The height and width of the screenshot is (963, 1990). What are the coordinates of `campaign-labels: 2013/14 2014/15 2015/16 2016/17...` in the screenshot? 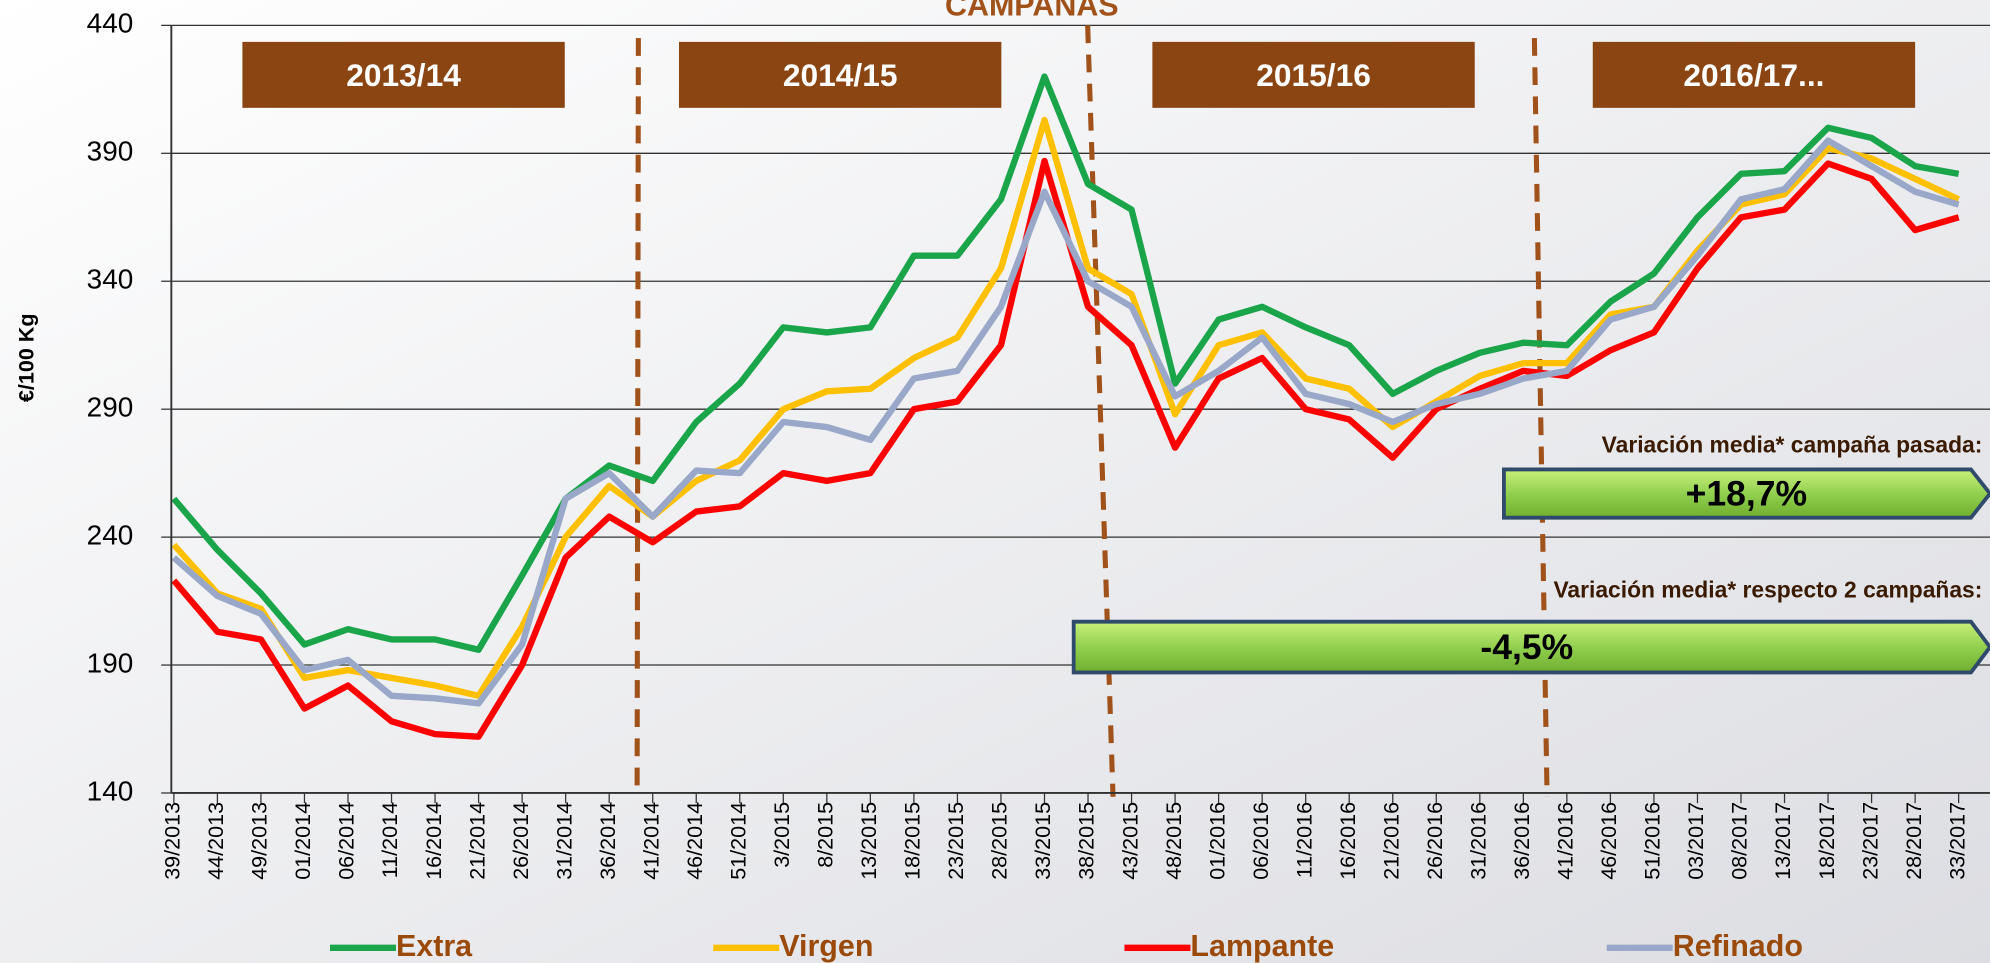 It's located at (1079, 74).